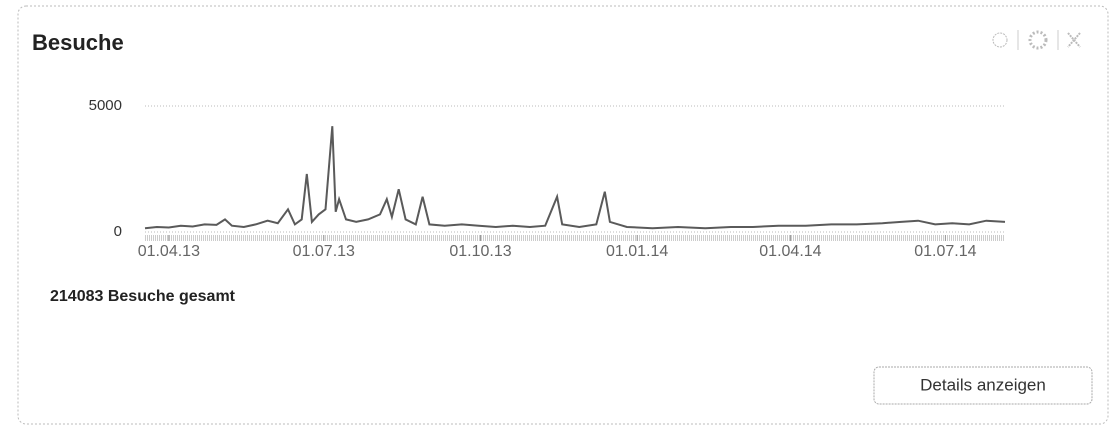 The height and width of the screenshot is (428, 1119). What do you see at coordinates (118, 231) in the screenshot?
I see `y-tick-label: 0` at bounding box center [118, 231].